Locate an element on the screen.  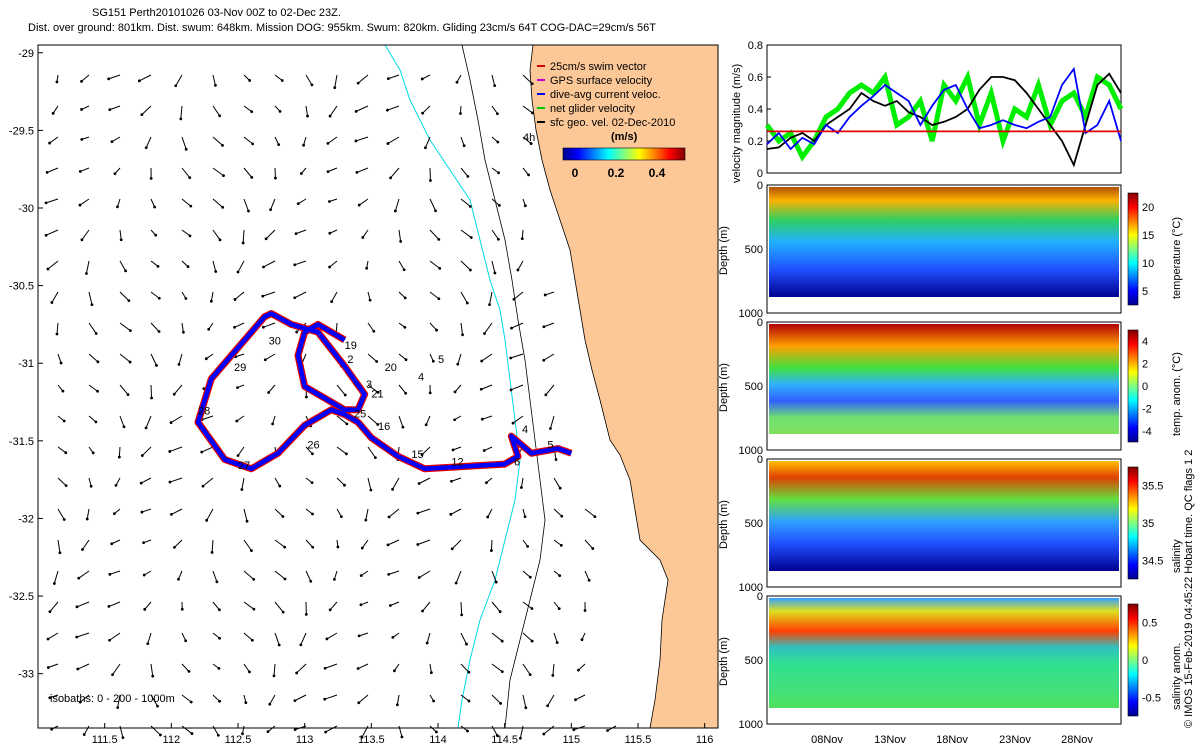
velocity-y-tick-label: 0.4 is located at coordinates (755, 110).